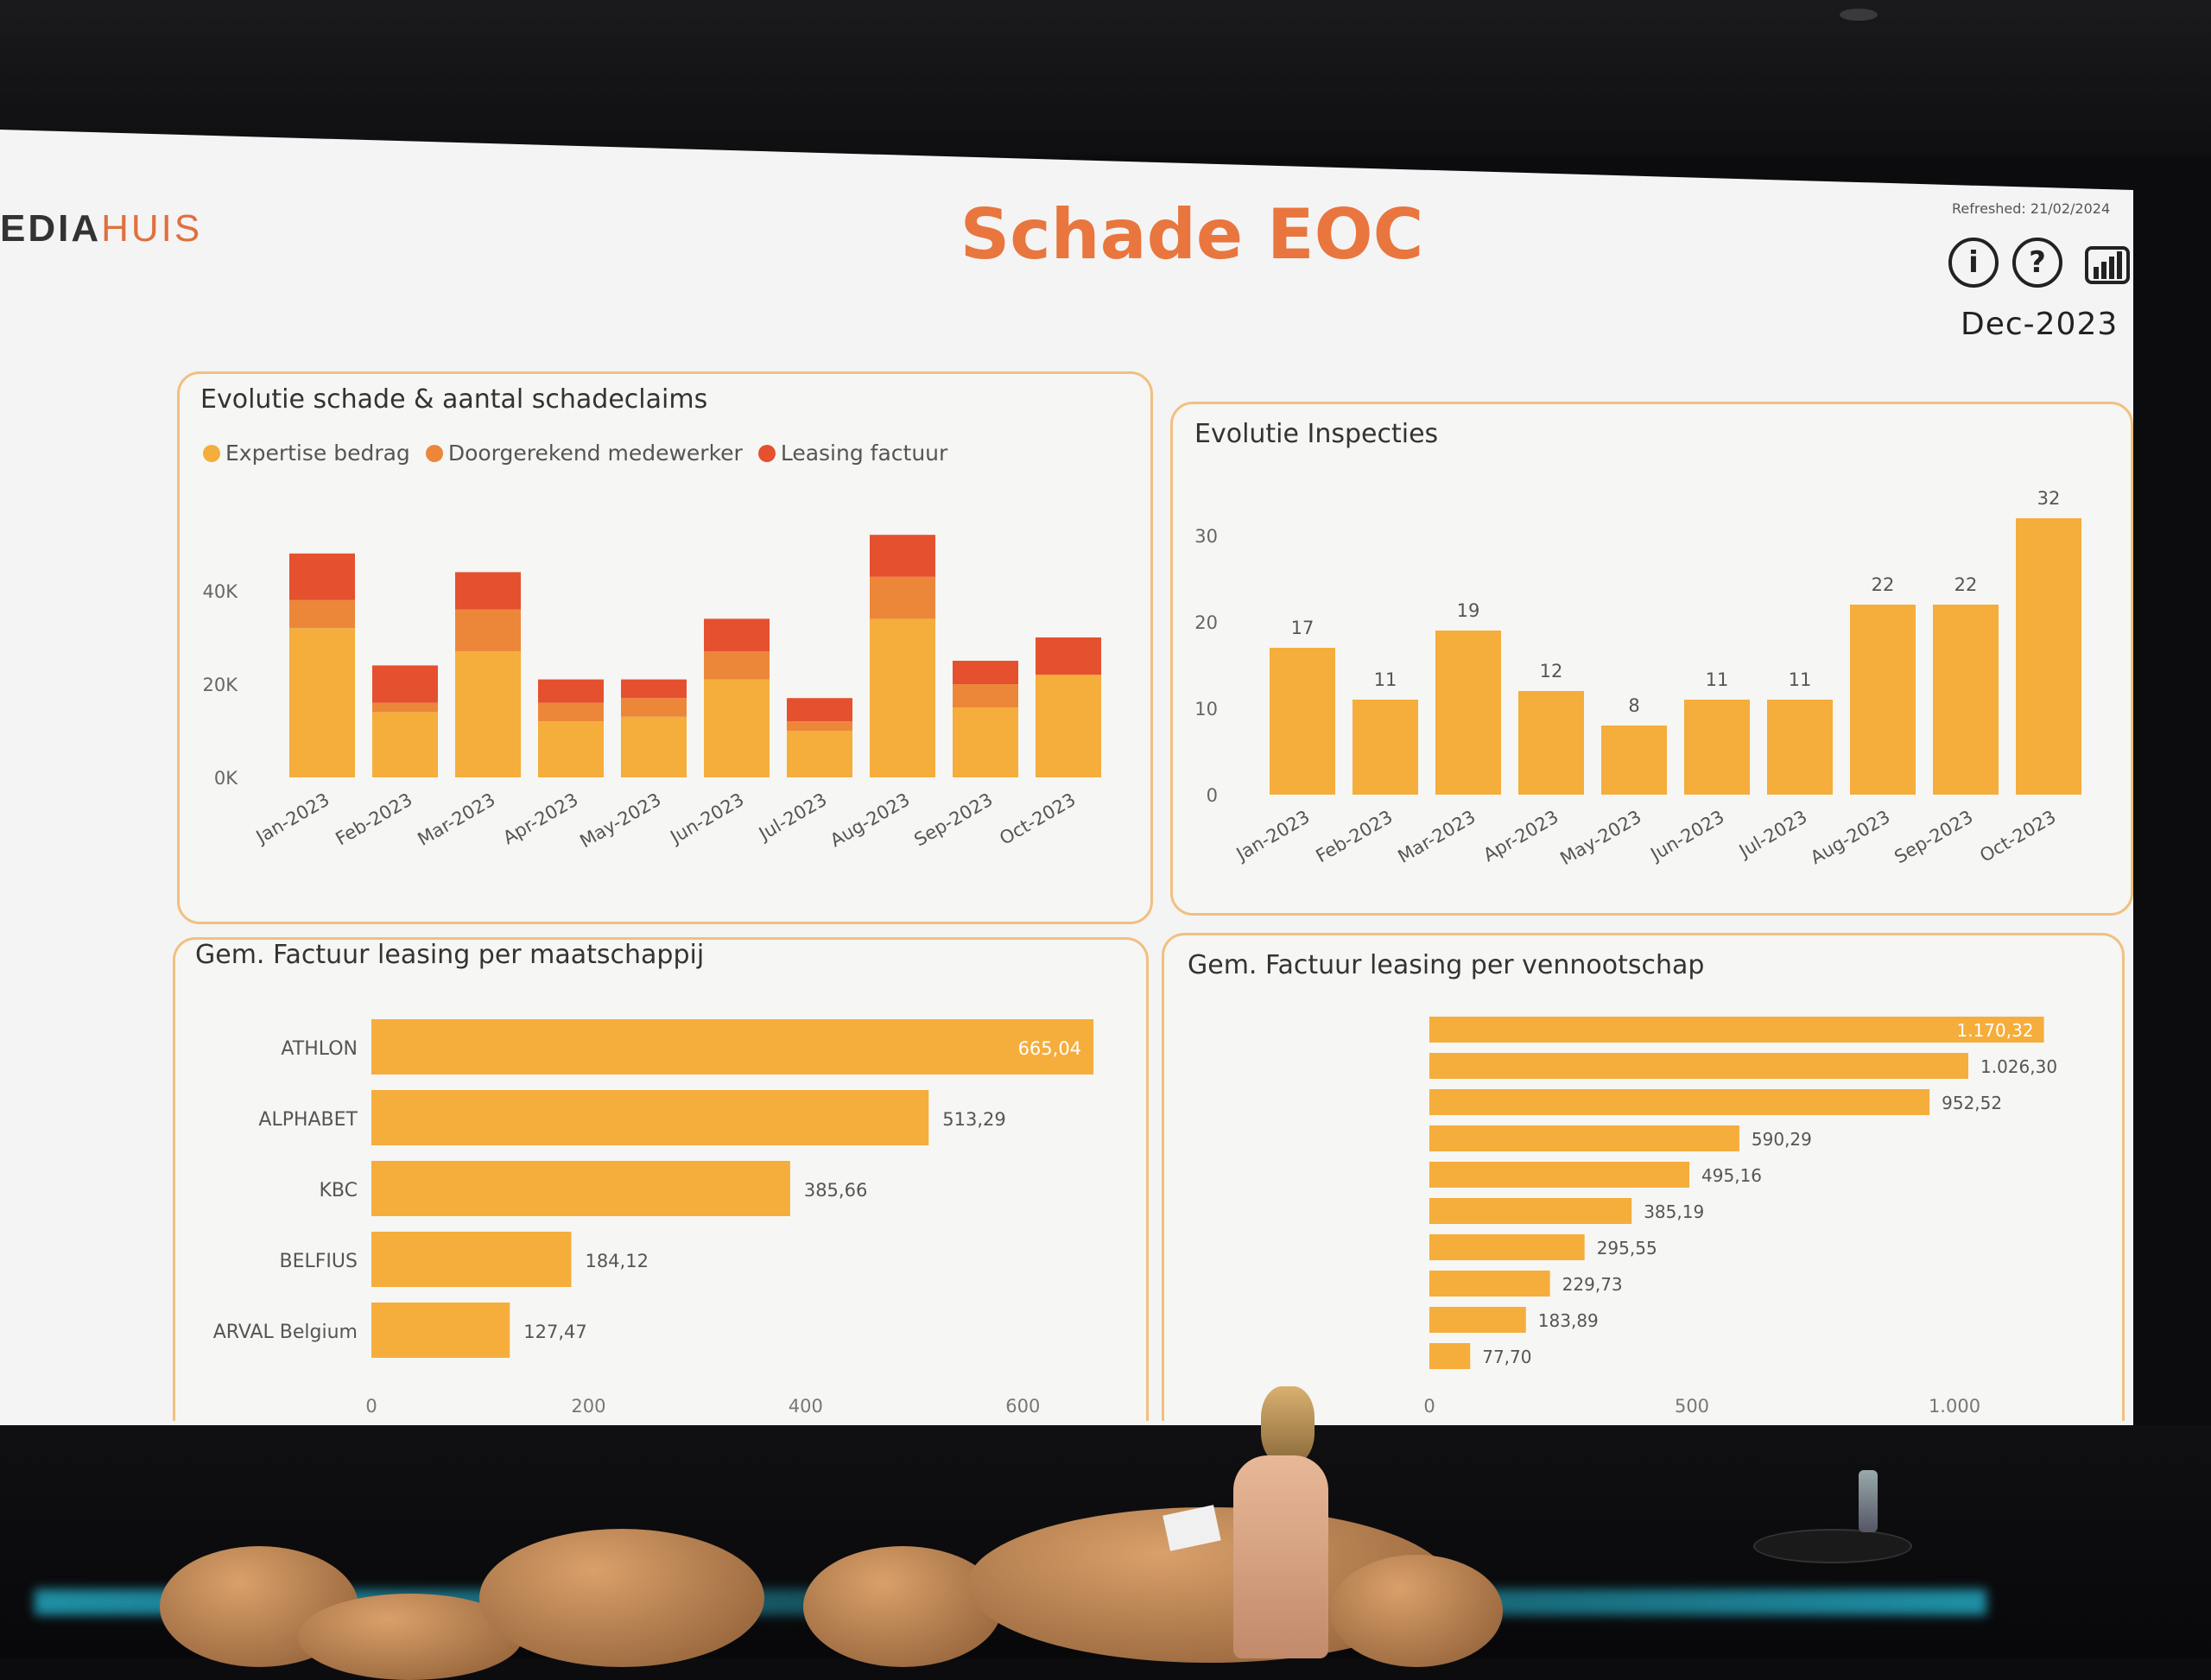  What do you see at coordinates (806, 1407) in the screenshot?
I see `x-tick-label: 400` at bounding box center [806, 1407].